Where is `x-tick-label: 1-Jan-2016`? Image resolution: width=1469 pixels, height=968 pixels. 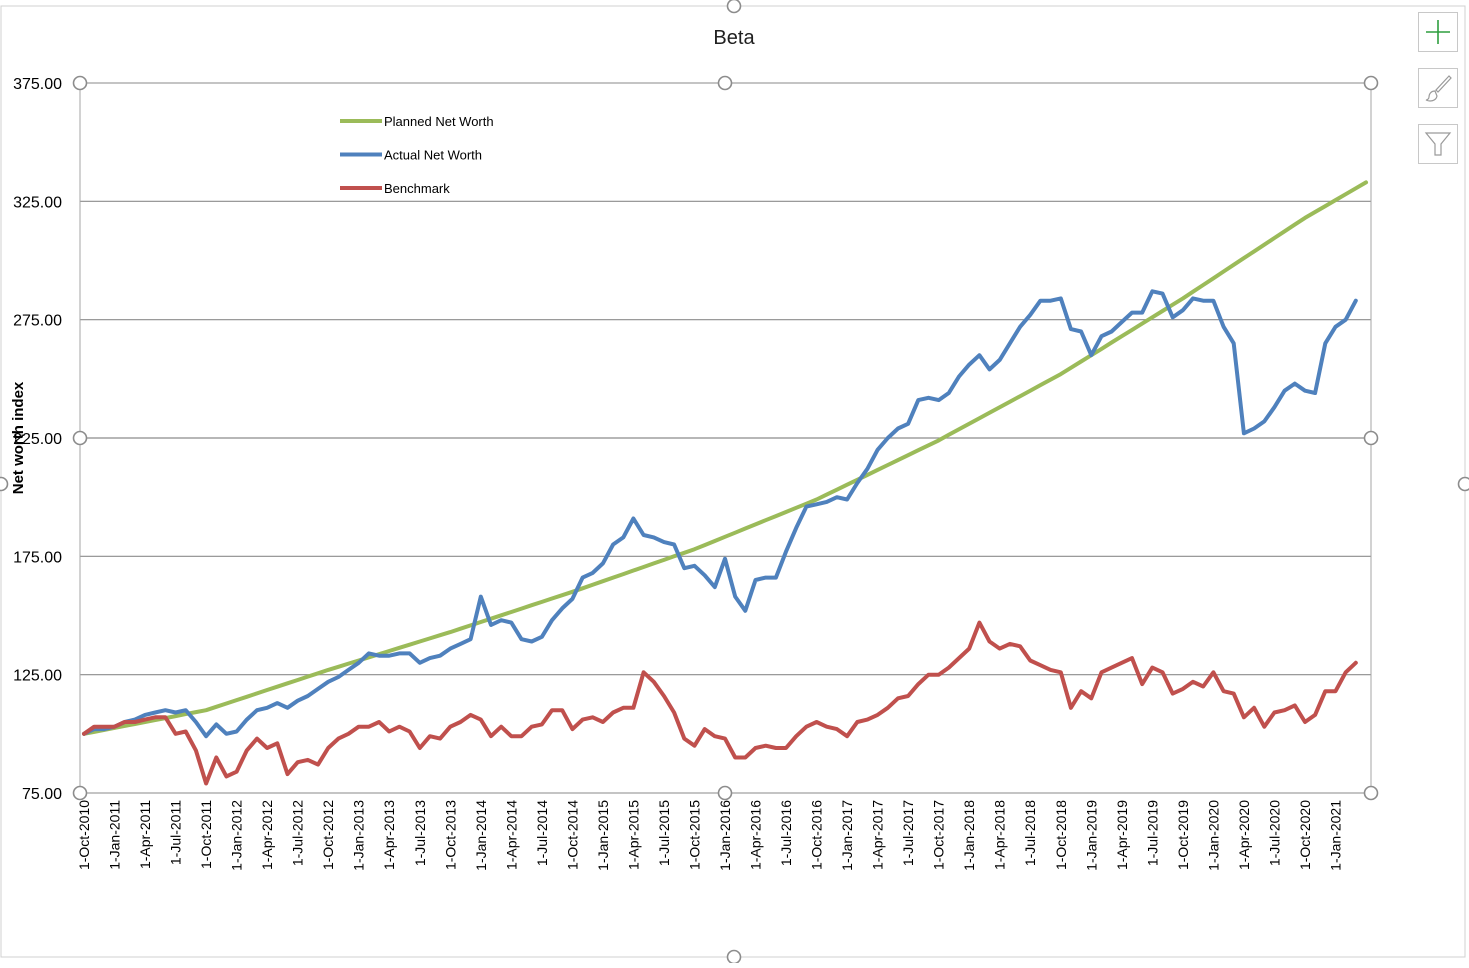
x-tick-label: 1-Jan-2016 is located at coordinates (725, 835).